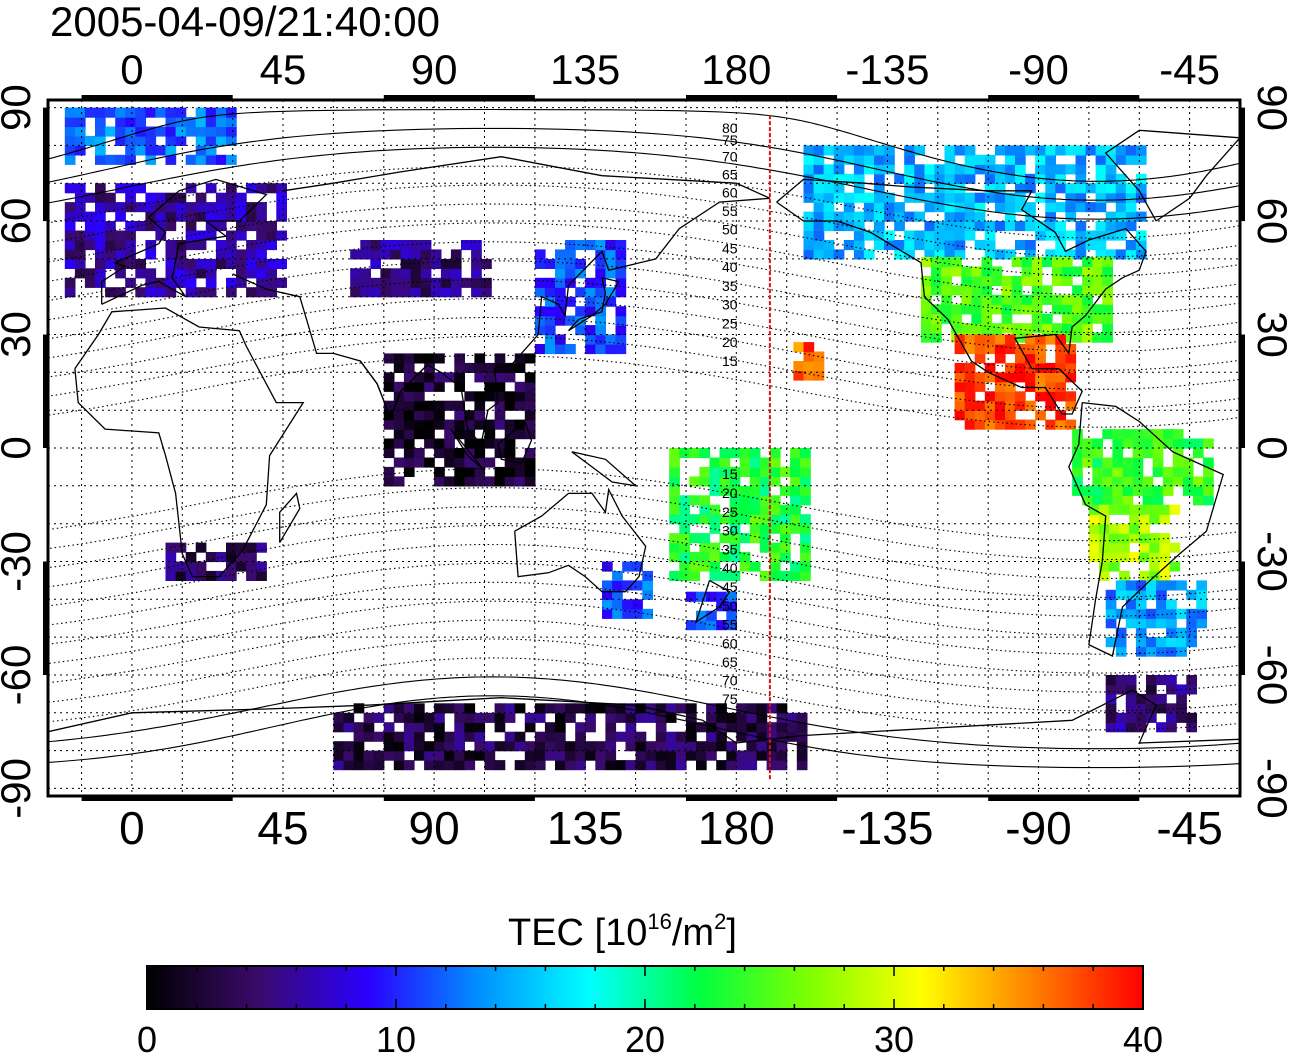 The image size is (1292, 1062). What do you see at coordinates (604, 469) in the screenshot?
I see `coast-newguinea` at bounding box center [604, 469].